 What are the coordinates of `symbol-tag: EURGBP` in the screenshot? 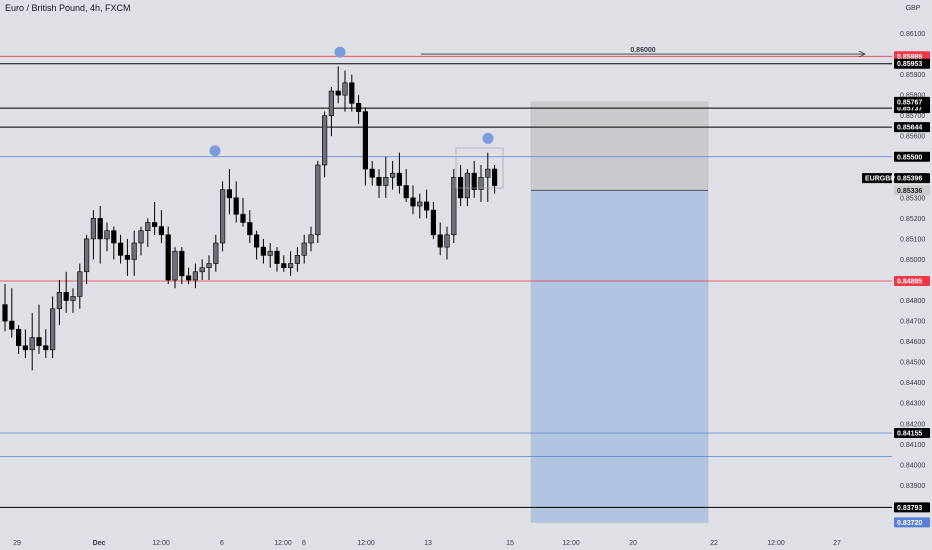 It's located at (880, 179).